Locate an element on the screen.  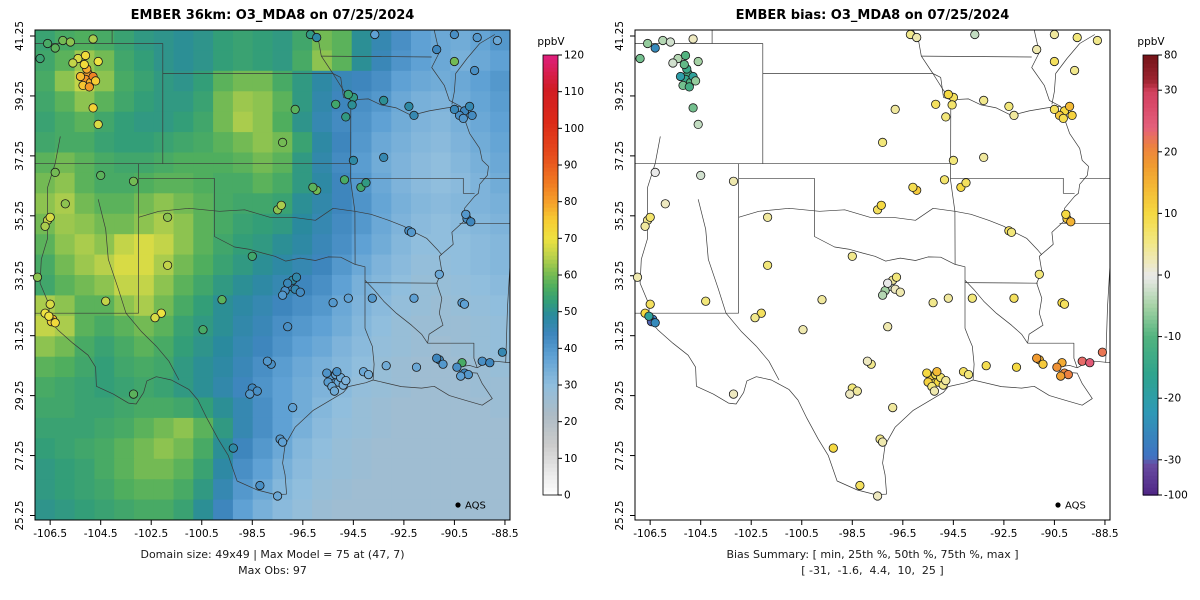
model-caption-line2: Max Obs: 97 is located at coordinates (272, 570).